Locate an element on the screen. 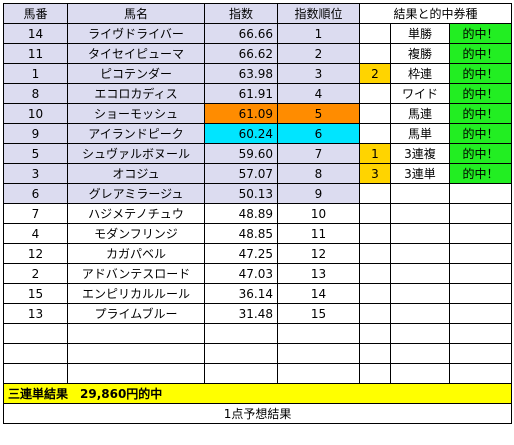 The image size is (514, 445). table-row: 5 シュヴァルボヌール 59.60 7 1 3連複 的中！ is located at coordinates (258, 153).